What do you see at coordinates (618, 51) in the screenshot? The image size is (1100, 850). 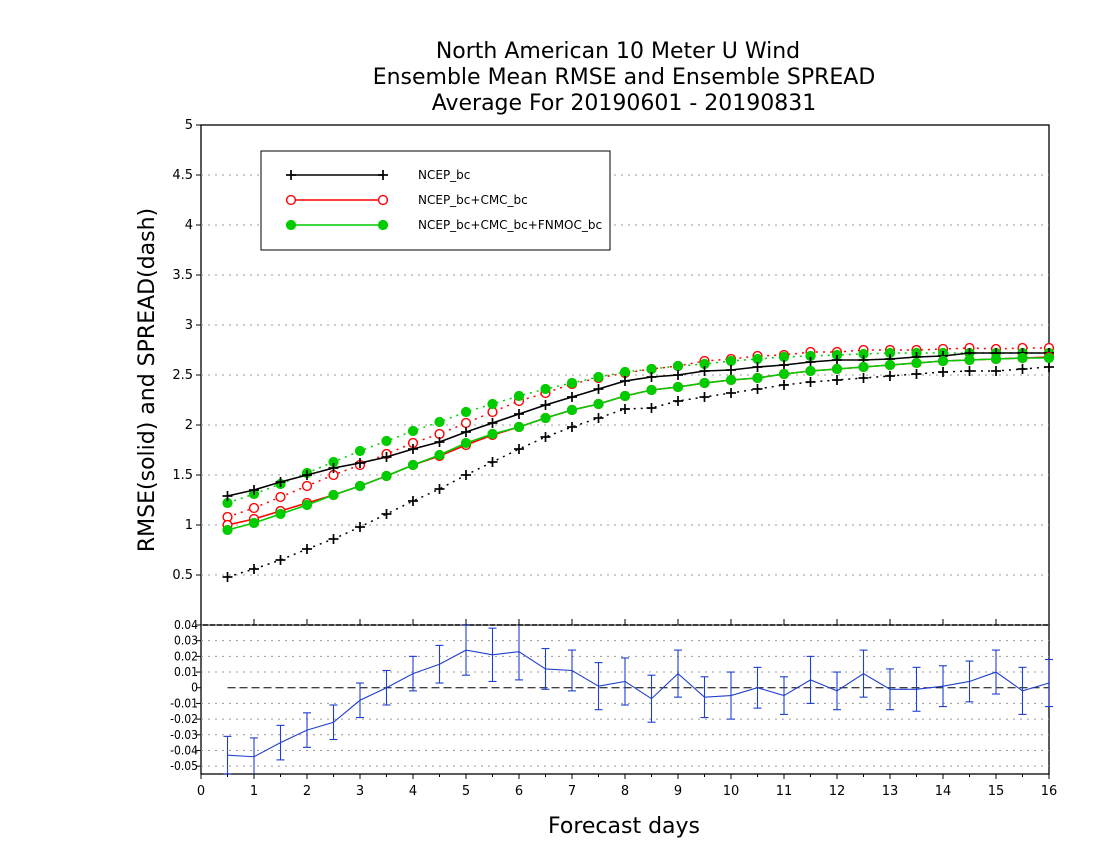 I see `chart-title: North American 10 Meter U Wind` at bounding box center [618, 51].